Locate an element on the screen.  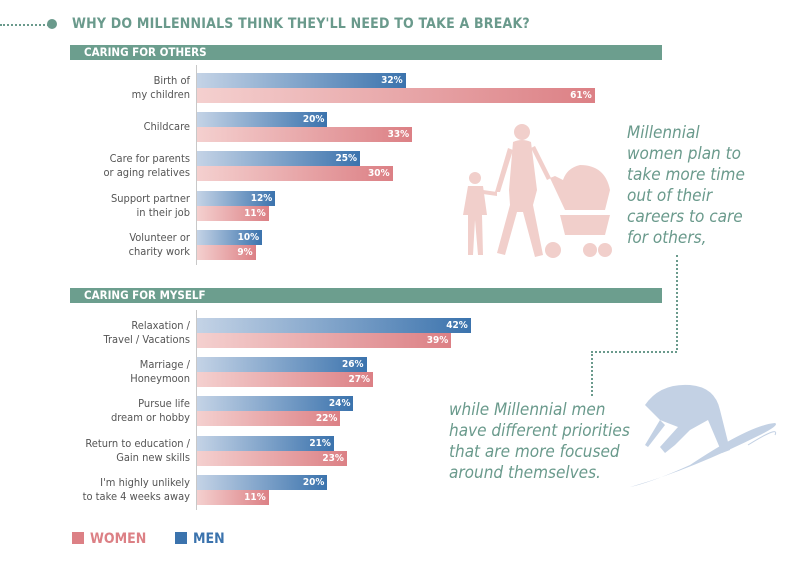
legend-swatch-men is located at coordinates (181, 538).